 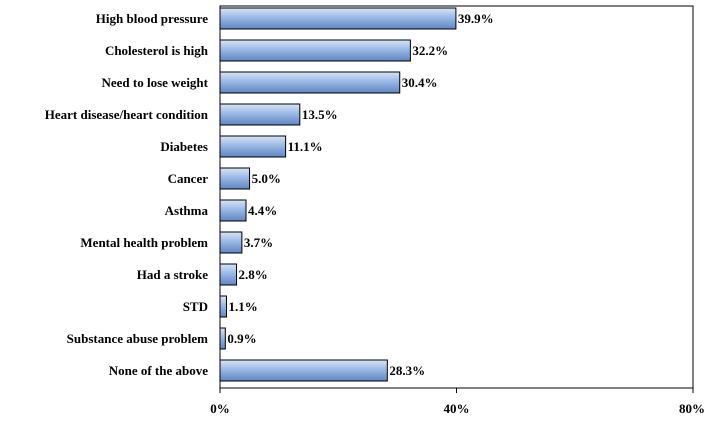 I want to click on data-label: 13.5%, so click(x=320, y=114).